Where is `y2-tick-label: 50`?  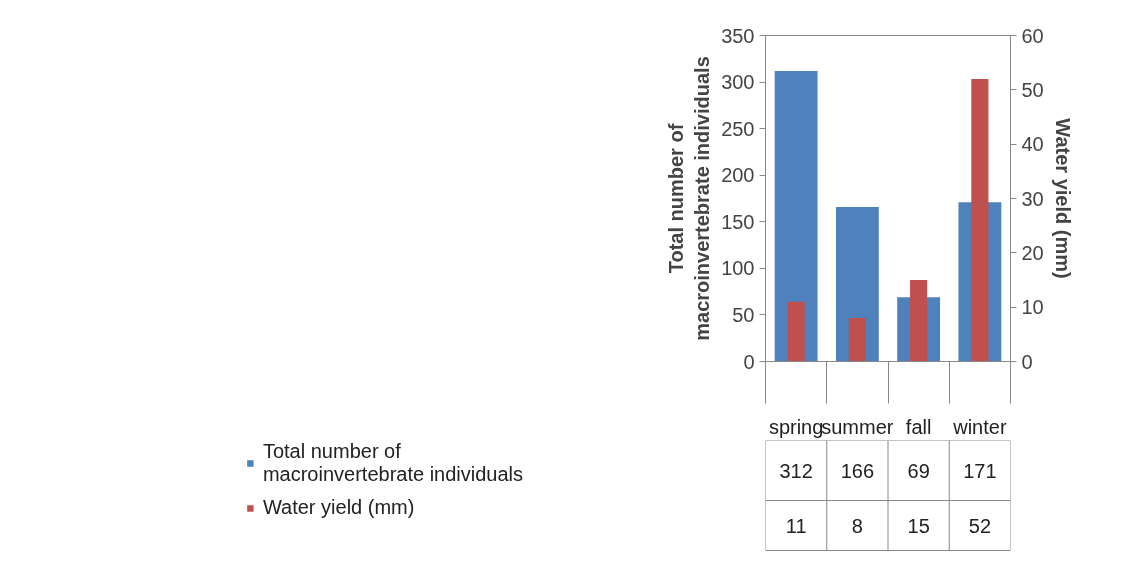
y2-tick-label: 50 is located at coordinates (1032, 89).